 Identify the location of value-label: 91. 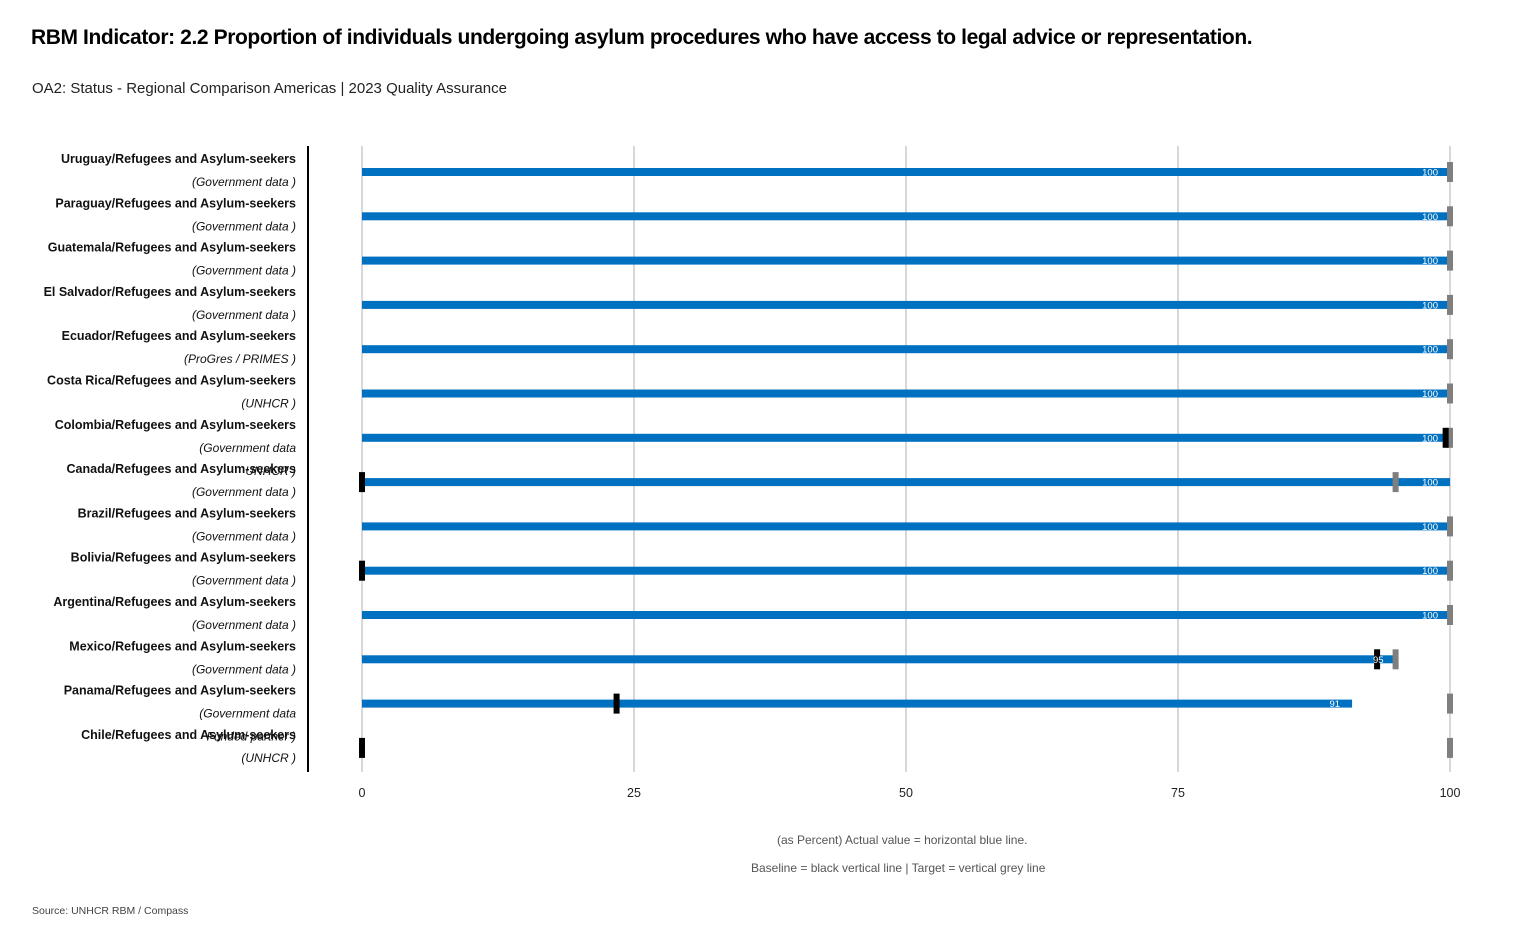
(1335, 704).